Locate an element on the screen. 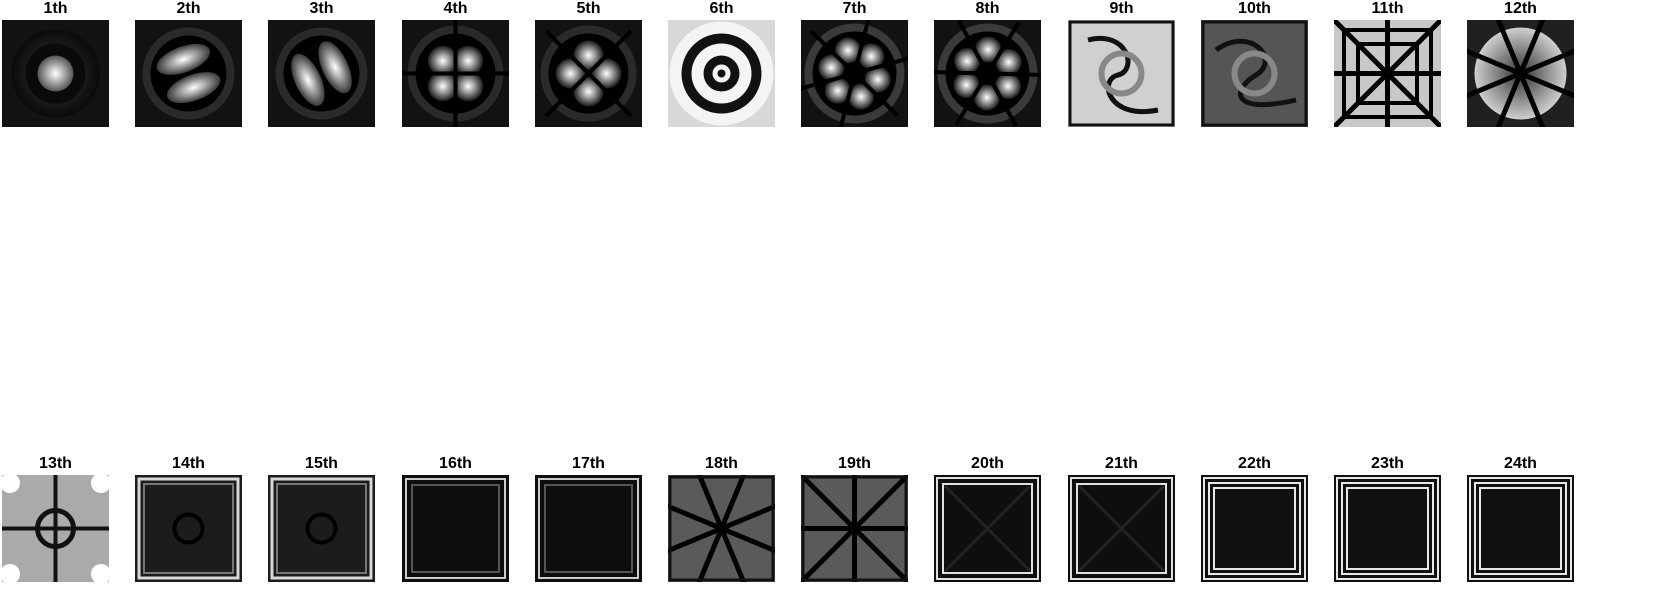  mode-panel: 22th is located at coordinates (1254, 518).